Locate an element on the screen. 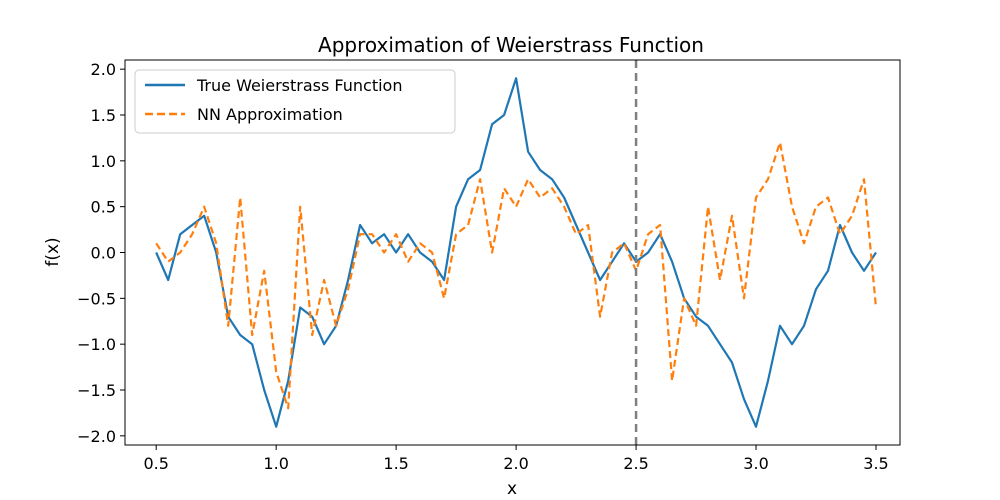  x-axis: 0.5 1.0 1.5 2.0 2.5 3.0 3.5 is located at coordinates (516, 459).